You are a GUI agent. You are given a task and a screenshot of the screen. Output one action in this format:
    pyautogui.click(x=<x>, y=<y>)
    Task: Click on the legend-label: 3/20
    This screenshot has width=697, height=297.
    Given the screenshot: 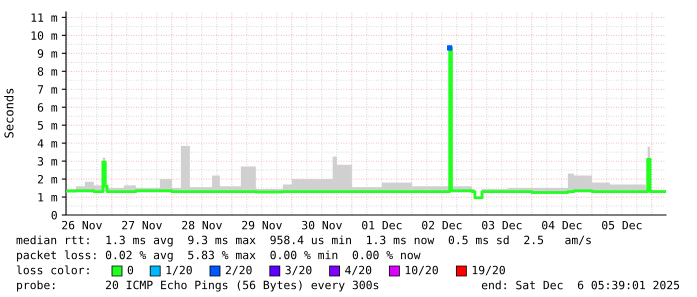 What is the action you would take?
    pyautogui.click(x=299, y=271)
    